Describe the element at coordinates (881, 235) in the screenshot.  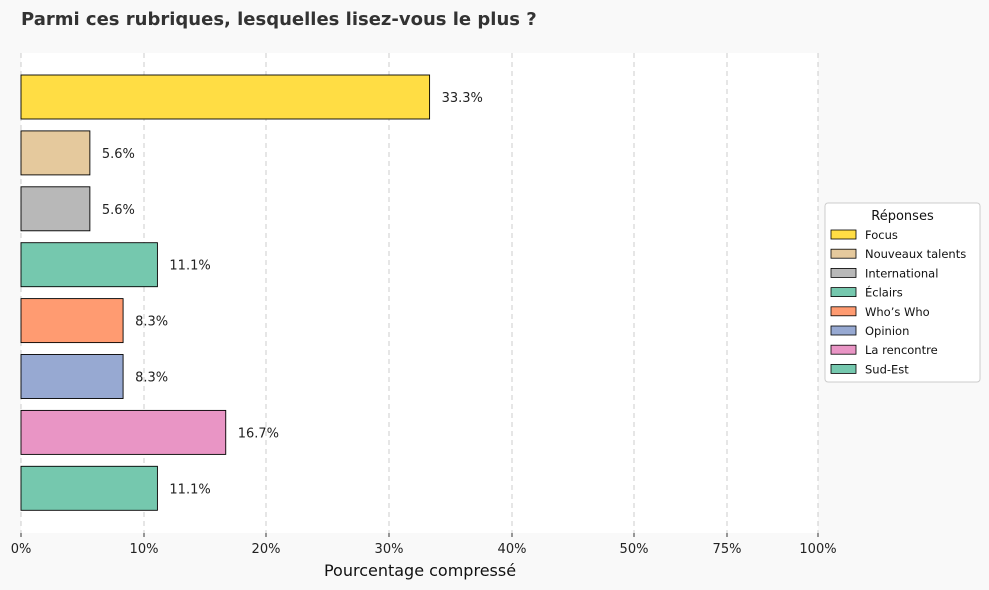
I see `legend-entry-label: Focus` at that location.